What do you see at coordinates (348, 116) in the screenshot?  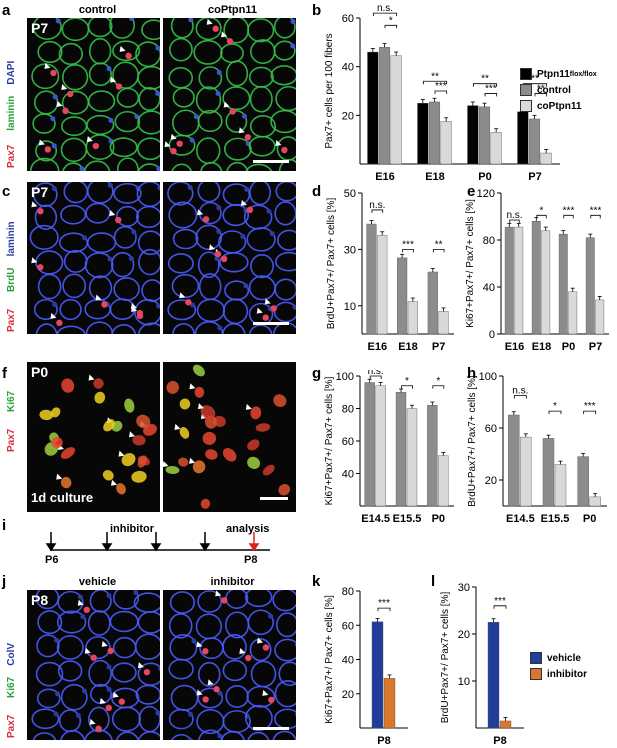 I see `y-tick-label-b: 20` at bounding box center [348, 116].